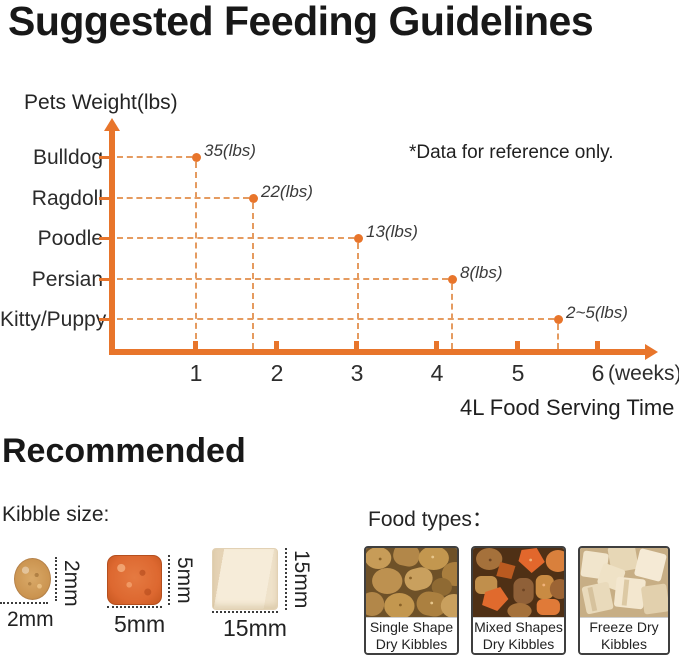 Image resolution: width=679 pixels, height=656 pixels. What do you see at coordinates (301, 22) in the screenshot?
I see `page-title: Suggested Feeding Guidelines` at bounding box center [301, 22].